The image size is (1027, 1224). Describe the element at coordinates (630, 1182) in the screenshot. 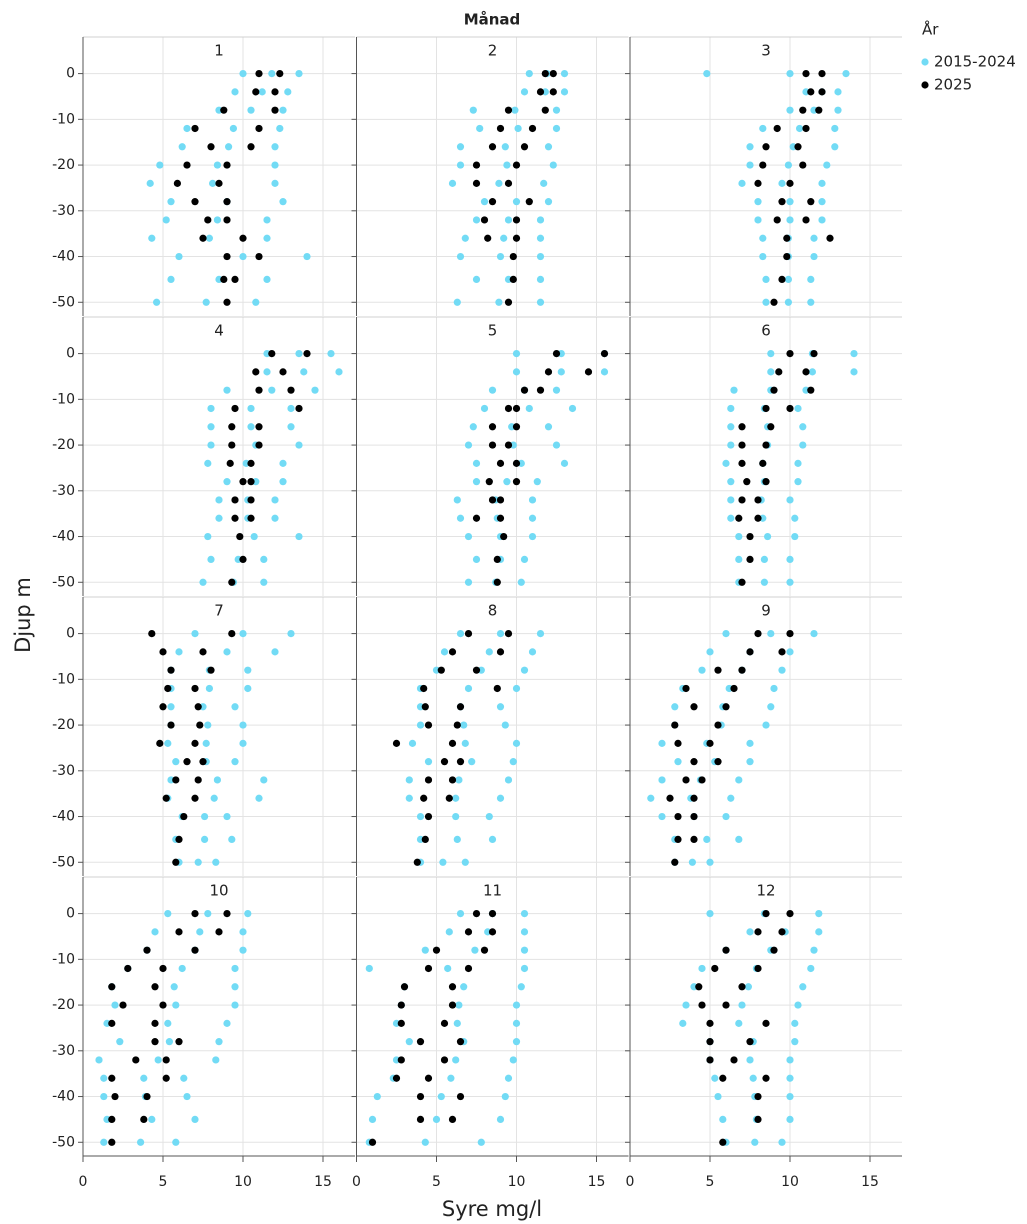

I see `x-tick-label: 0` at that location.